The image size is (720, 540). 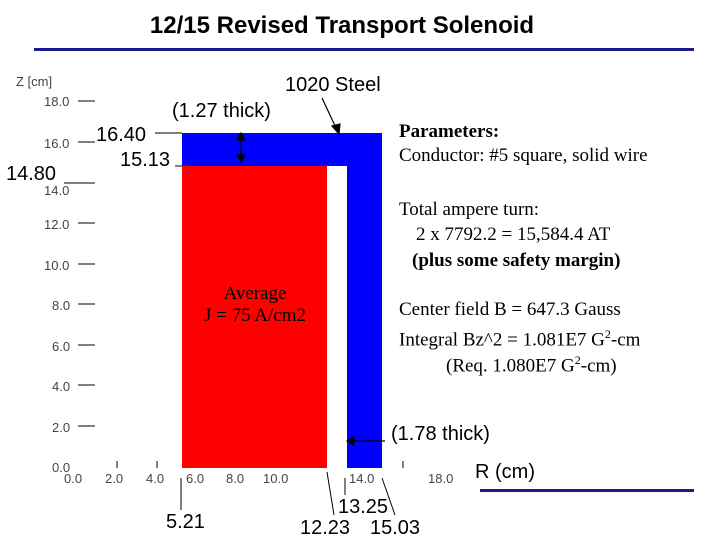 What do you see at coordinates (523, 155) in the screenshot?
I see `parameters-conductor: Conductor: #5 square, solid wire` at bounding box center [523, 155].